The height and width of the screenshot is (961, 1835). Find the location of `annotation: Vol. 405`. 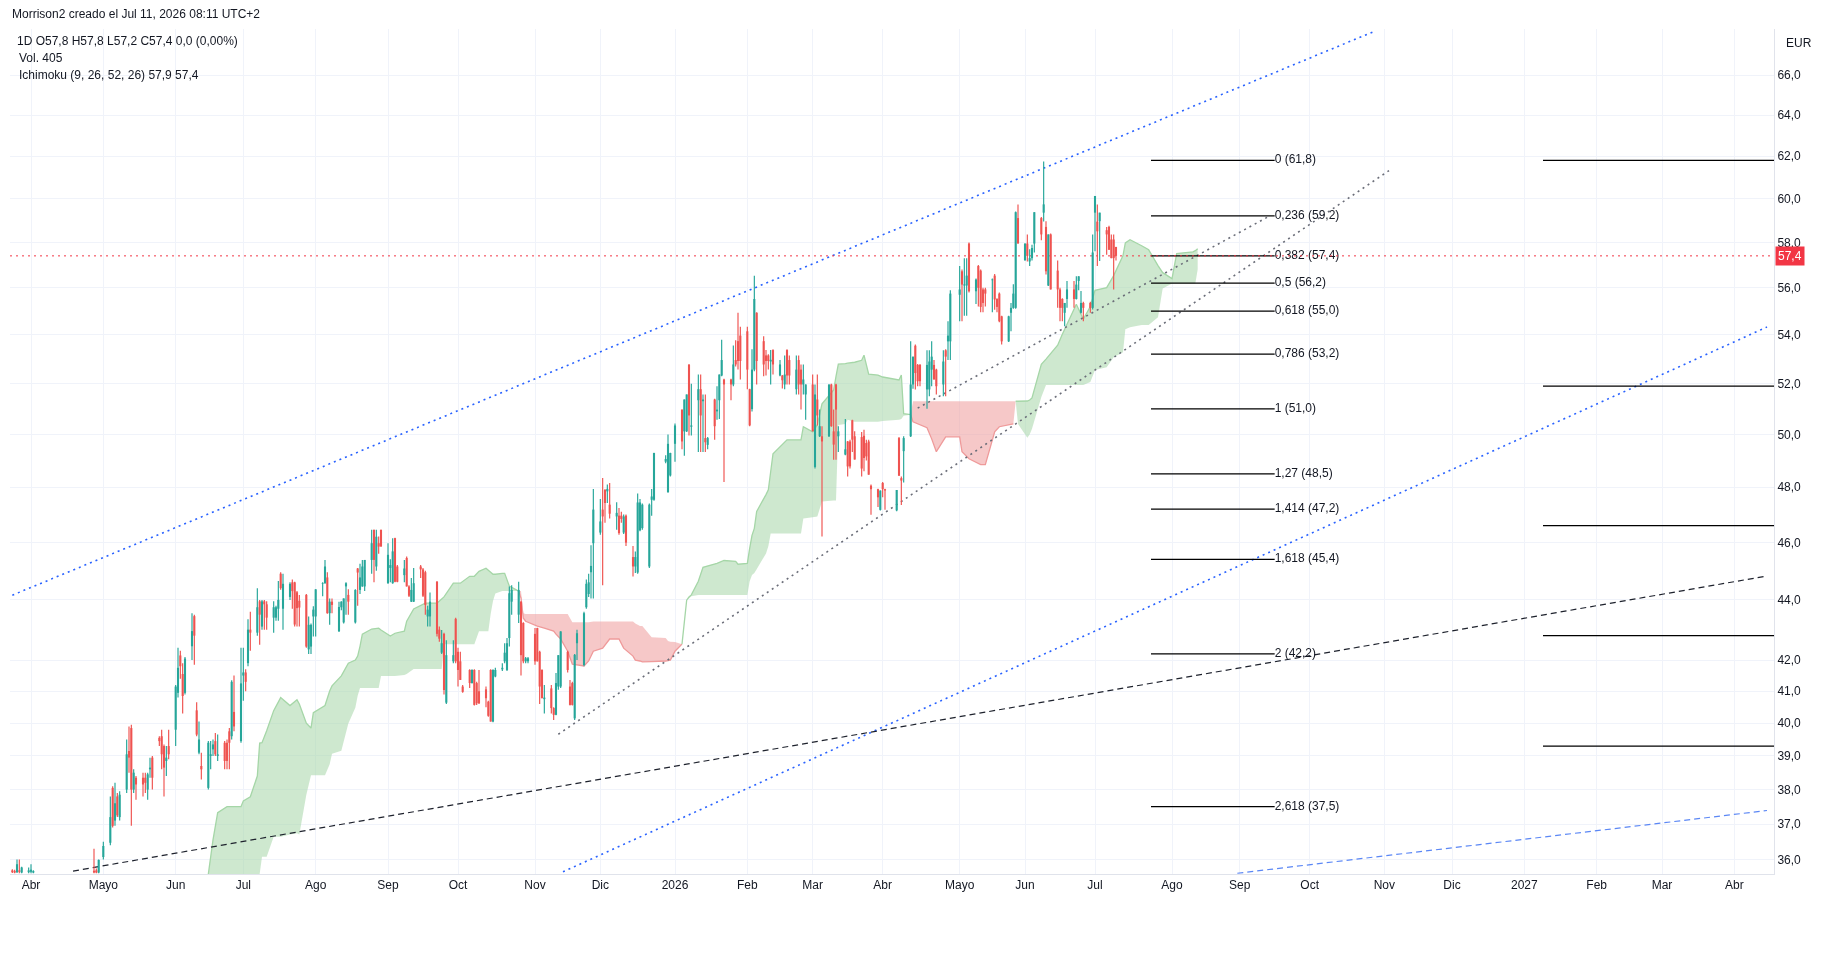

annotation: Vol. 405 is located at coordinates (41, 58).